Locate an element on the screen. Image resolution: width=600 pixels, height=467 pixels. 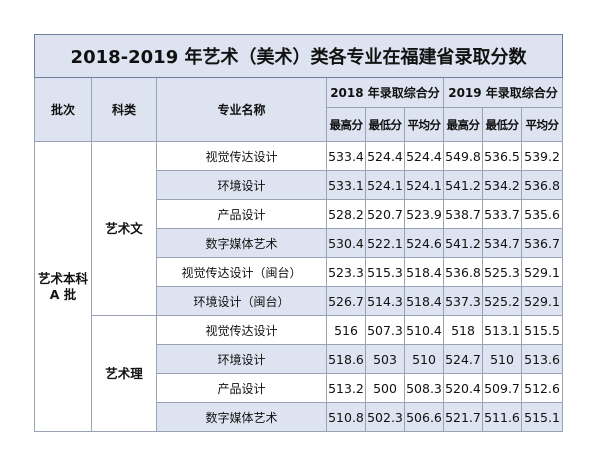
score-y2018-max: 530.4 is located at coordinates (346, 243).